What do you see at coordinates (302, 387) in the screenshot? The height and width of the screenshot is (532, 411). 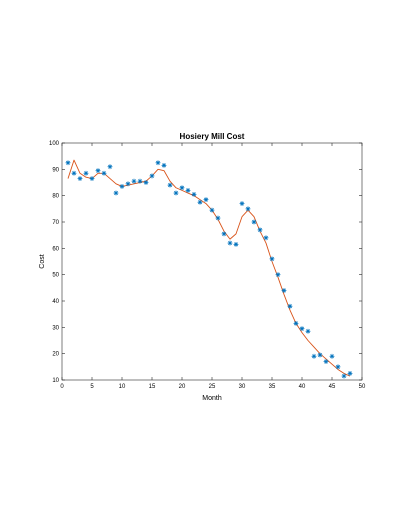 I see `x-tick-label: 40` at bounding box center [302, 387].